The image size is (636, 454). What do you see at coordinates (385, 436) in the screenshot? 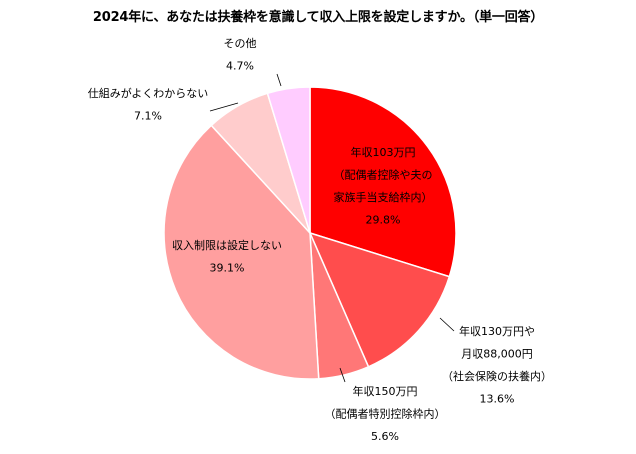
I see `slice-value-label-2: 5.6%` at bounding box center [385, 436].